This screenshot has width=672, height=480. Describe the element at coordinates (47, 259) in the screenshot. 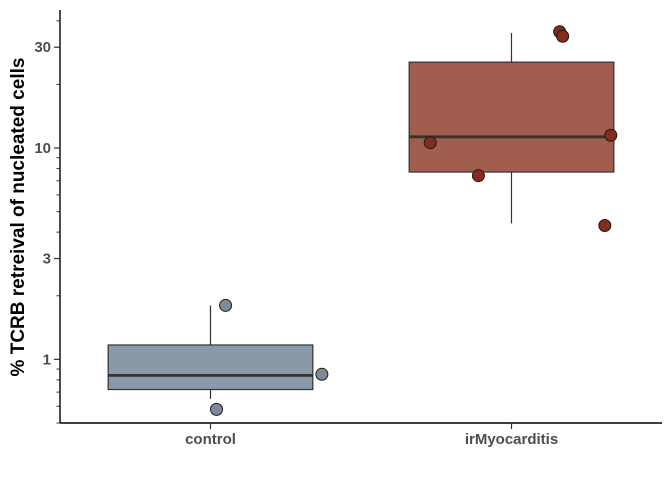

I see `y-tick-label: 3` at that location.